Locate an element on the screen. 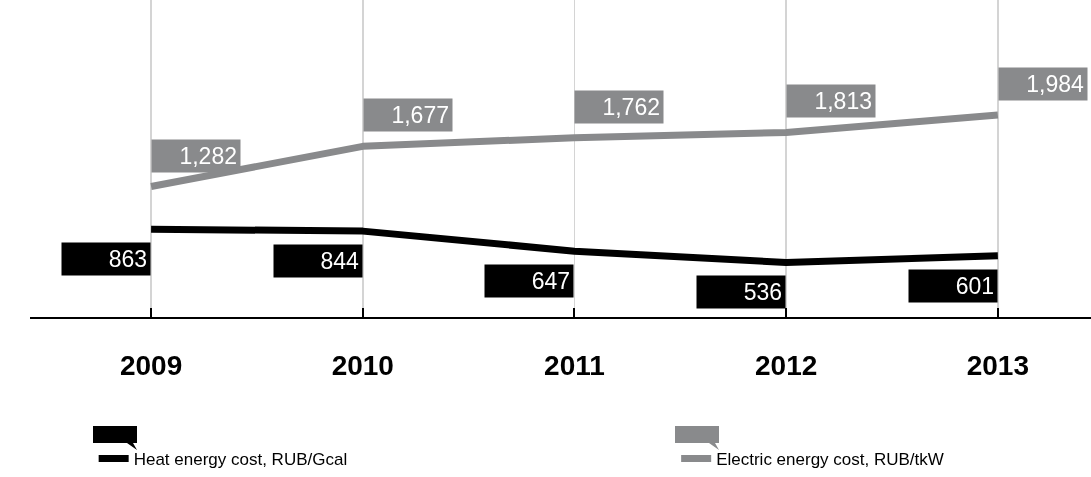  data-label: 1,282 is located at coordinates (208, 156).